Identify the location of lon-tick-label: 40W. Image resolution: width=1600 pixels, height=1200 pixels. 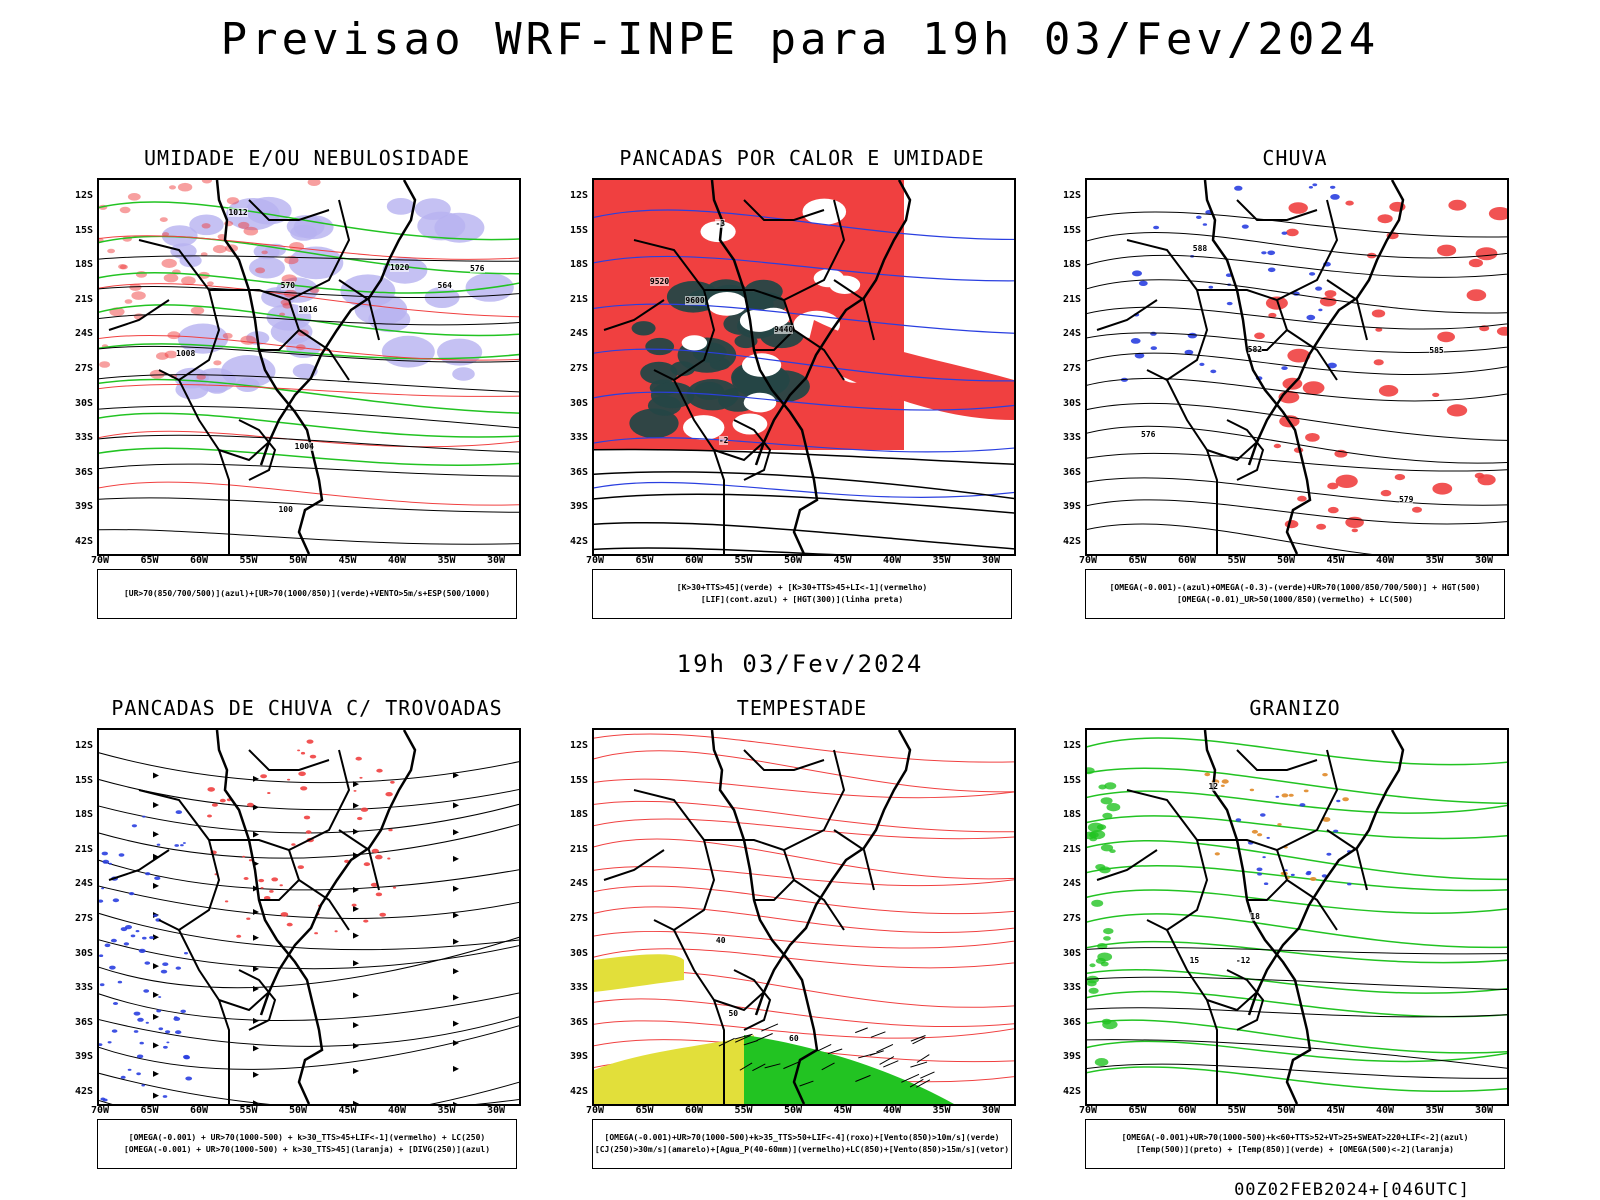
(1385, 560).